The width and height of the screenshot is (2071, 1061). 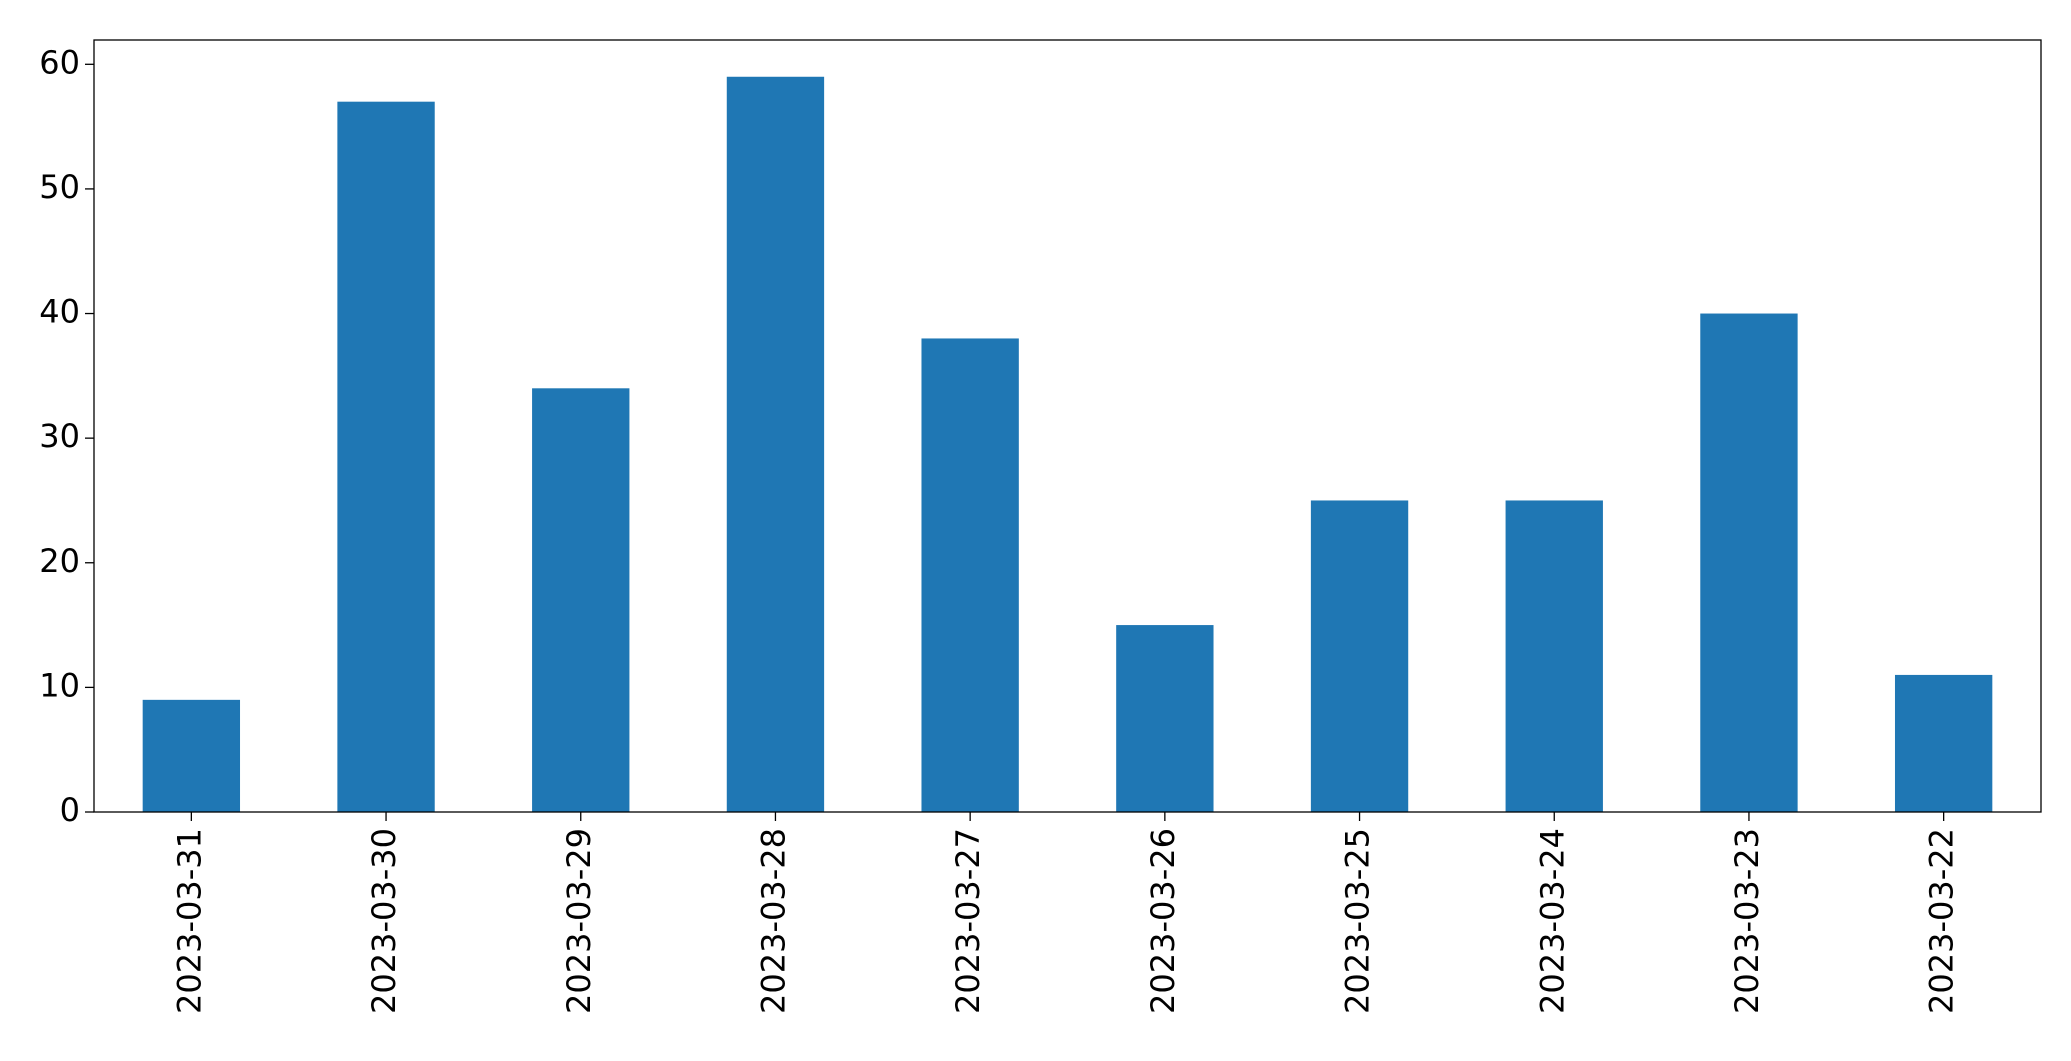 I want to click on y-tick-label: 20, so click(x=59, y=561).